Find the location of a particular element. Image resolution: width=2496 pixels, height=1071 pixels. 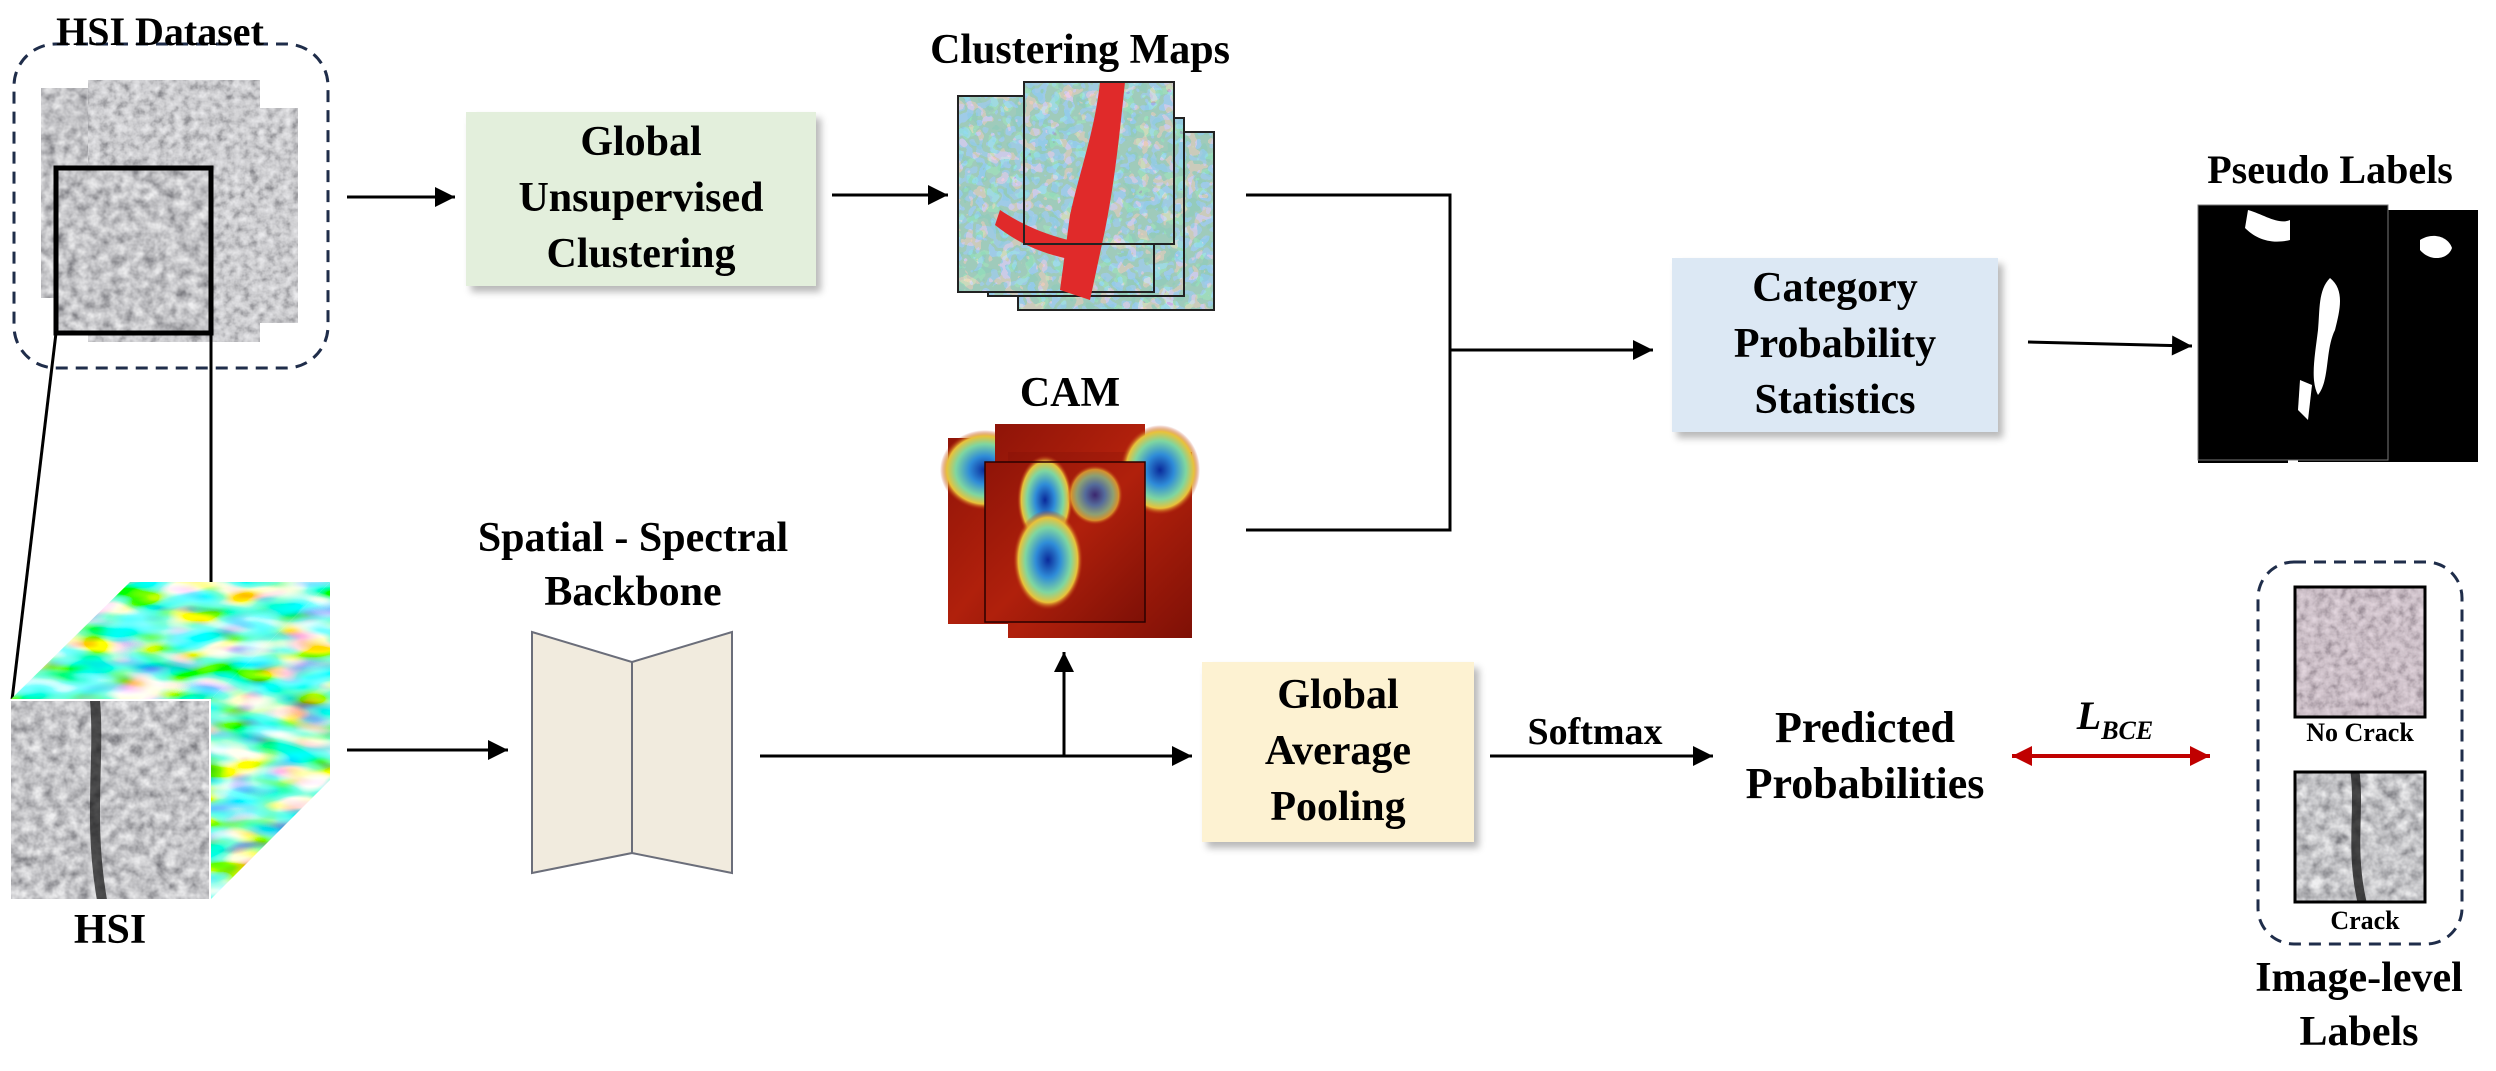

crack-thumbnail is located at coordinates (2360, 837).